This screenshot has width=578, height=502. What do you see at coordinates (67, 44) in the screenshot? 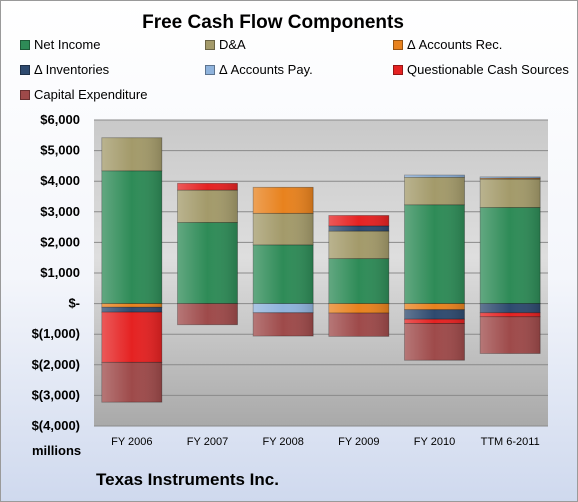
I see `legend-label: Net Income` at bounding box center [67, 44].